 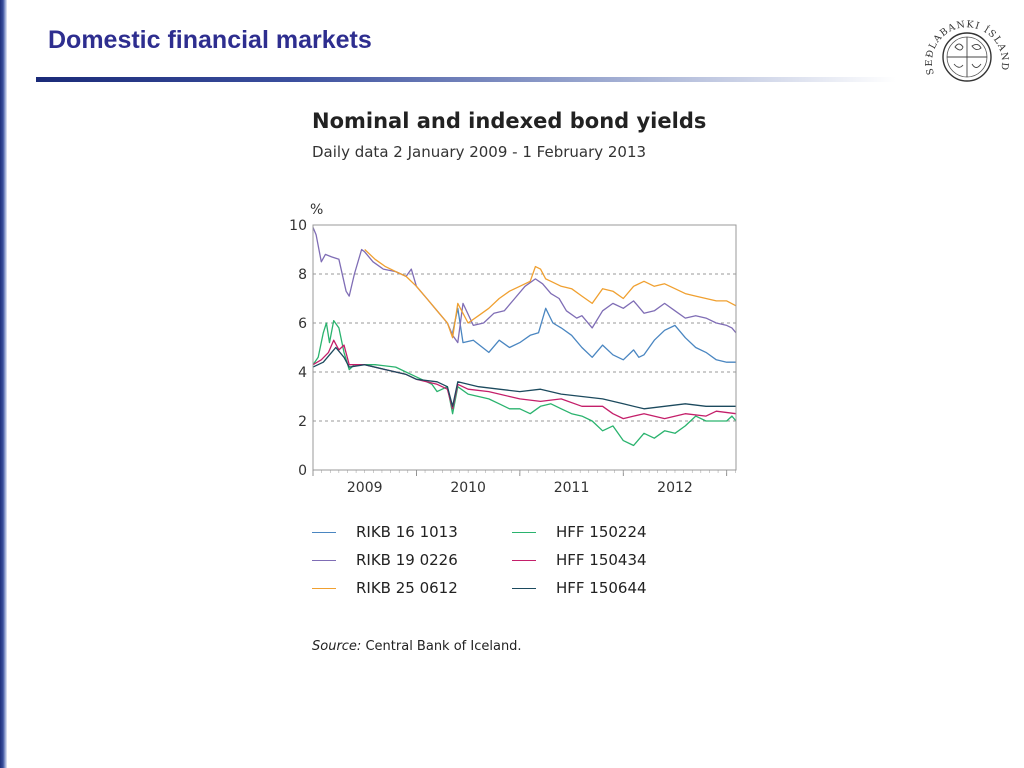 I want to click on legend-label: HFF 150224, so click(x=601, y=532).